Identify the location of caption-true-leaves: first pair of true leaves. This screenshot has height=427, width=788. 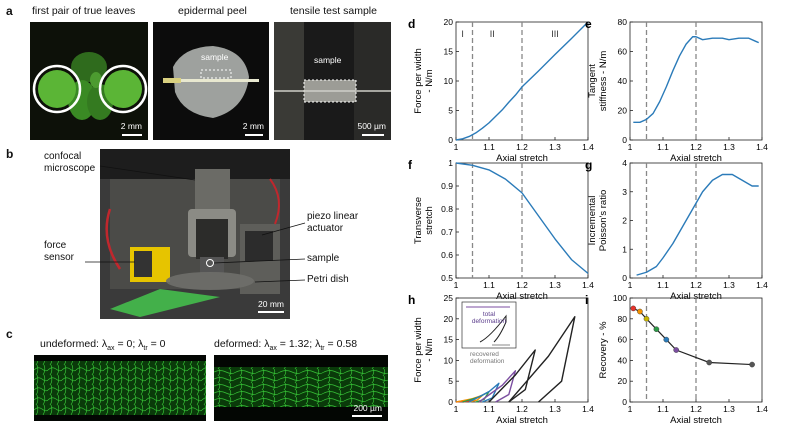
(84, 11).